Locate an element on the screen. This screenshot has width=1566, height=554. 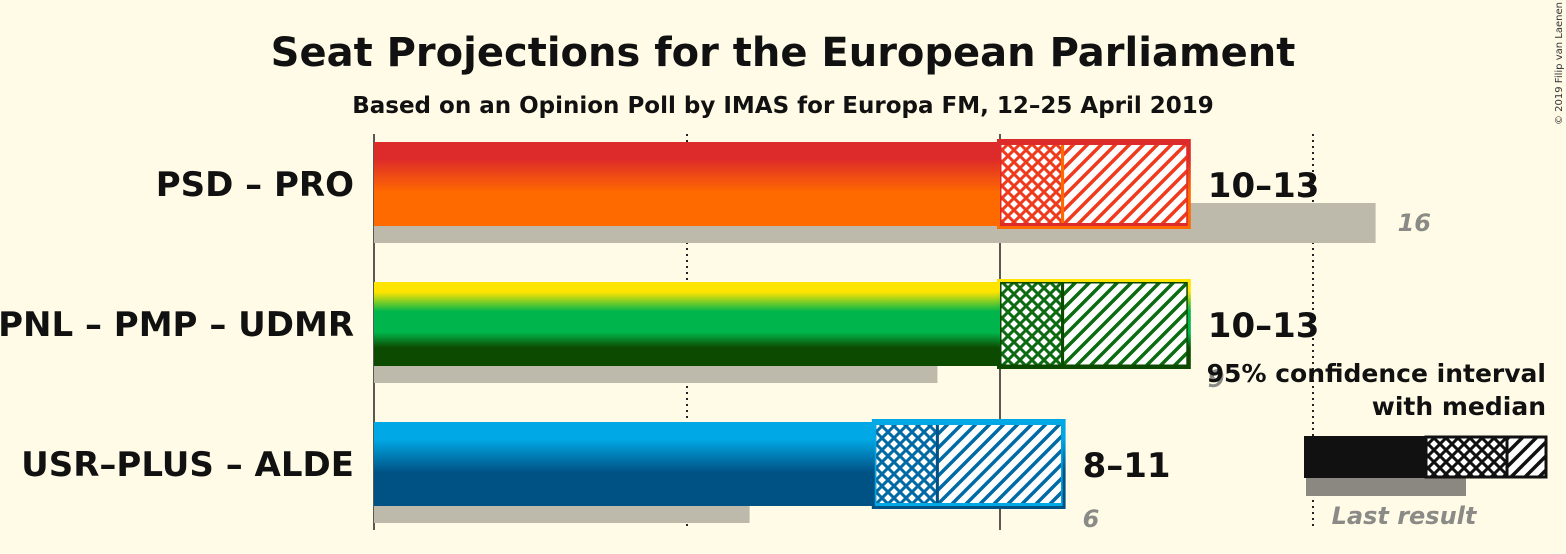
legend-solid-swatch is located at coordinates (1365, 457).